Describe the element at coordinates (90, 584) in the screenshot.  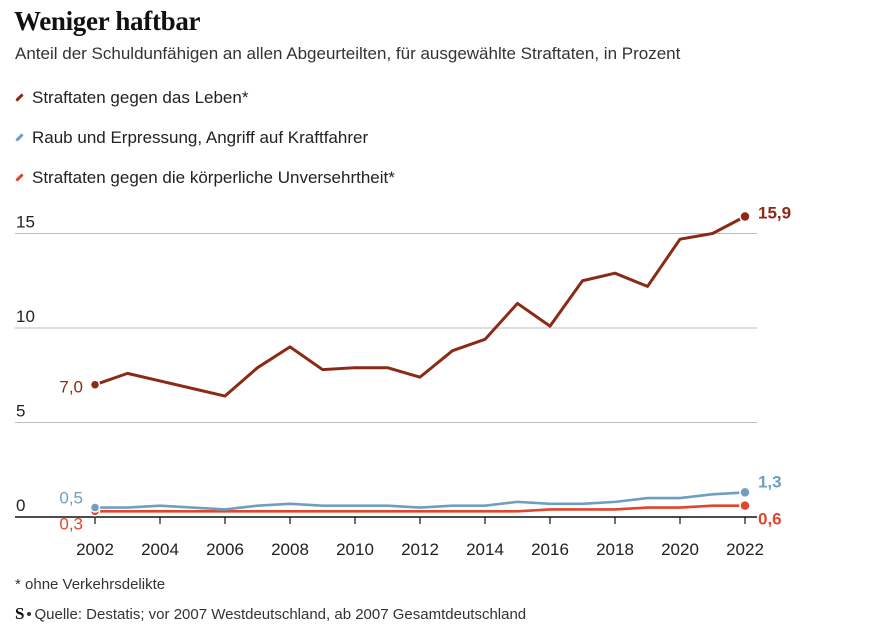
I see `footnote: * ohne Verkehrsdelikte` at that location.